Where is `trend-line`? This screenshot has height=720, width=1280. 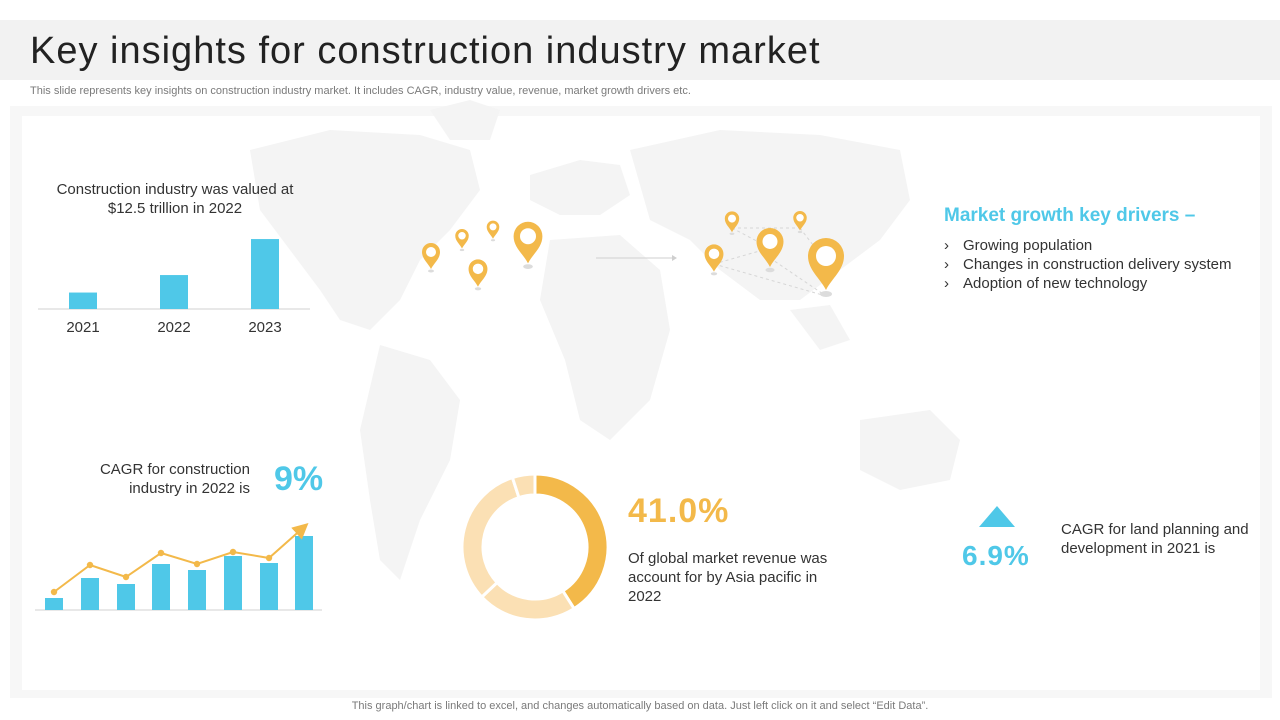
trend-line is located at coordinates (181, 558).